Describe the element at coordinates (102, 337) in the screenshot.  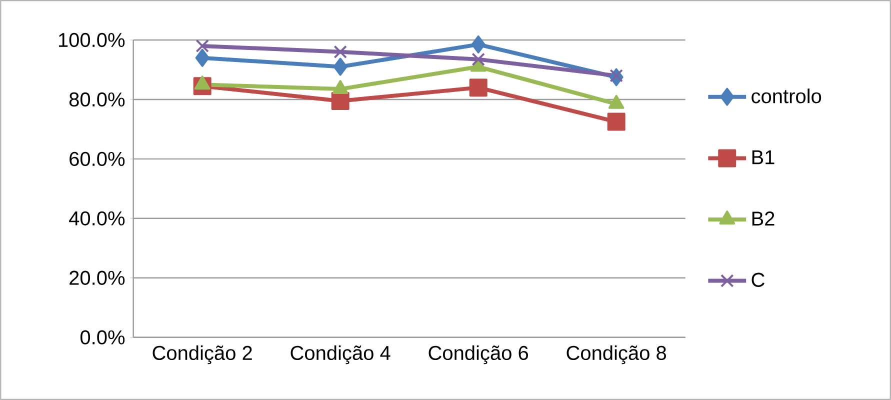
I see `y-tick-label: 0.0%` at that location.